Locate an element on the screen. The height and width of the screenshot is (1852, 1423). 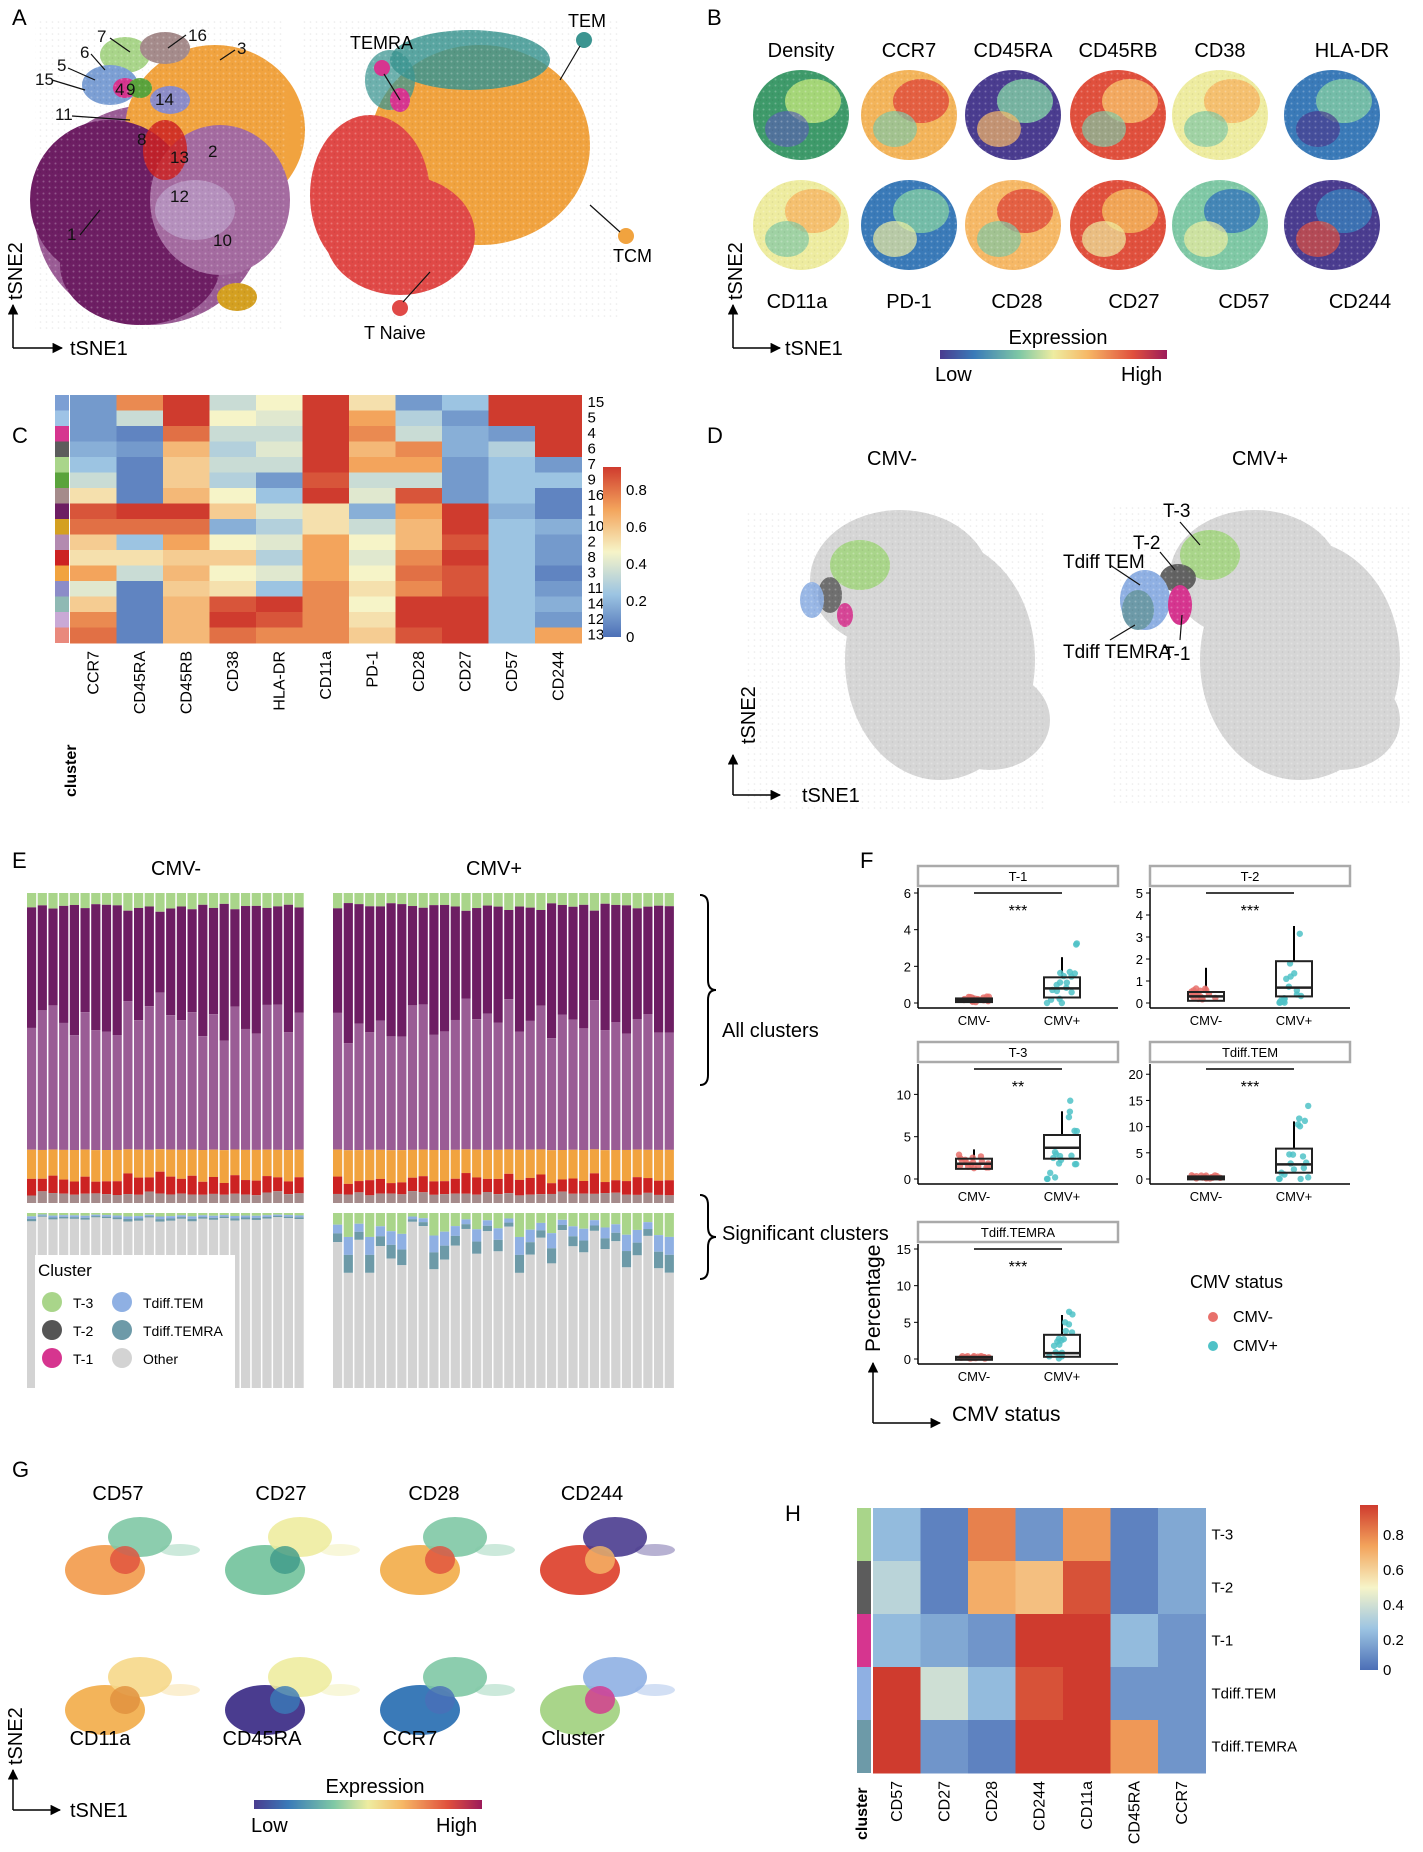
panel-g-marker-maps is located at coordinates (370, 1626).